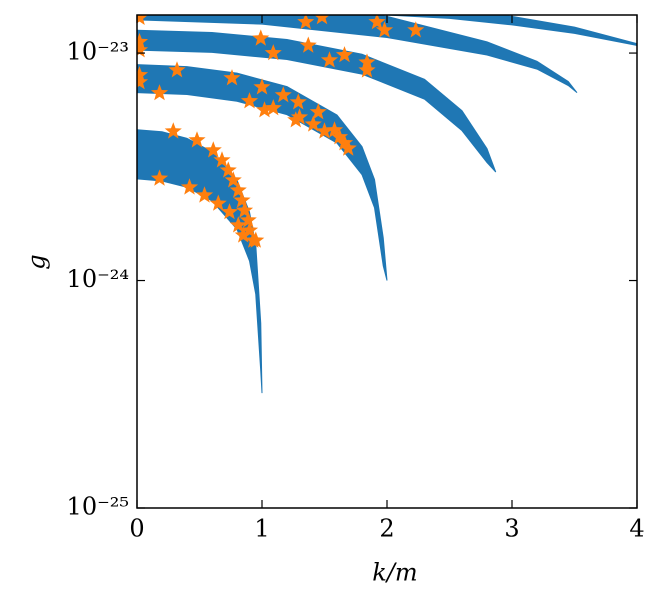 The image size is (665, 605). I want to click on y-tick-label: 10⁻²³, so click(98, 52).